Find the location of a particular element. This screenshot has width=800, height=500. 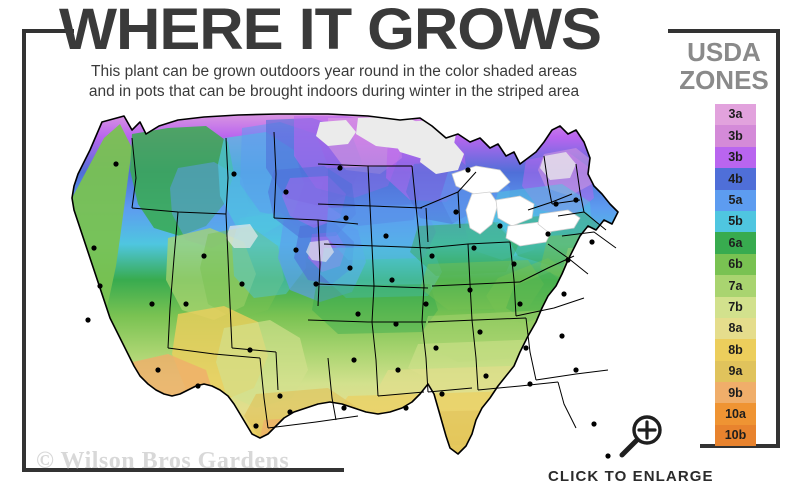

zone-swatch-5a-4: 5a is located at coordinates (735, 200).